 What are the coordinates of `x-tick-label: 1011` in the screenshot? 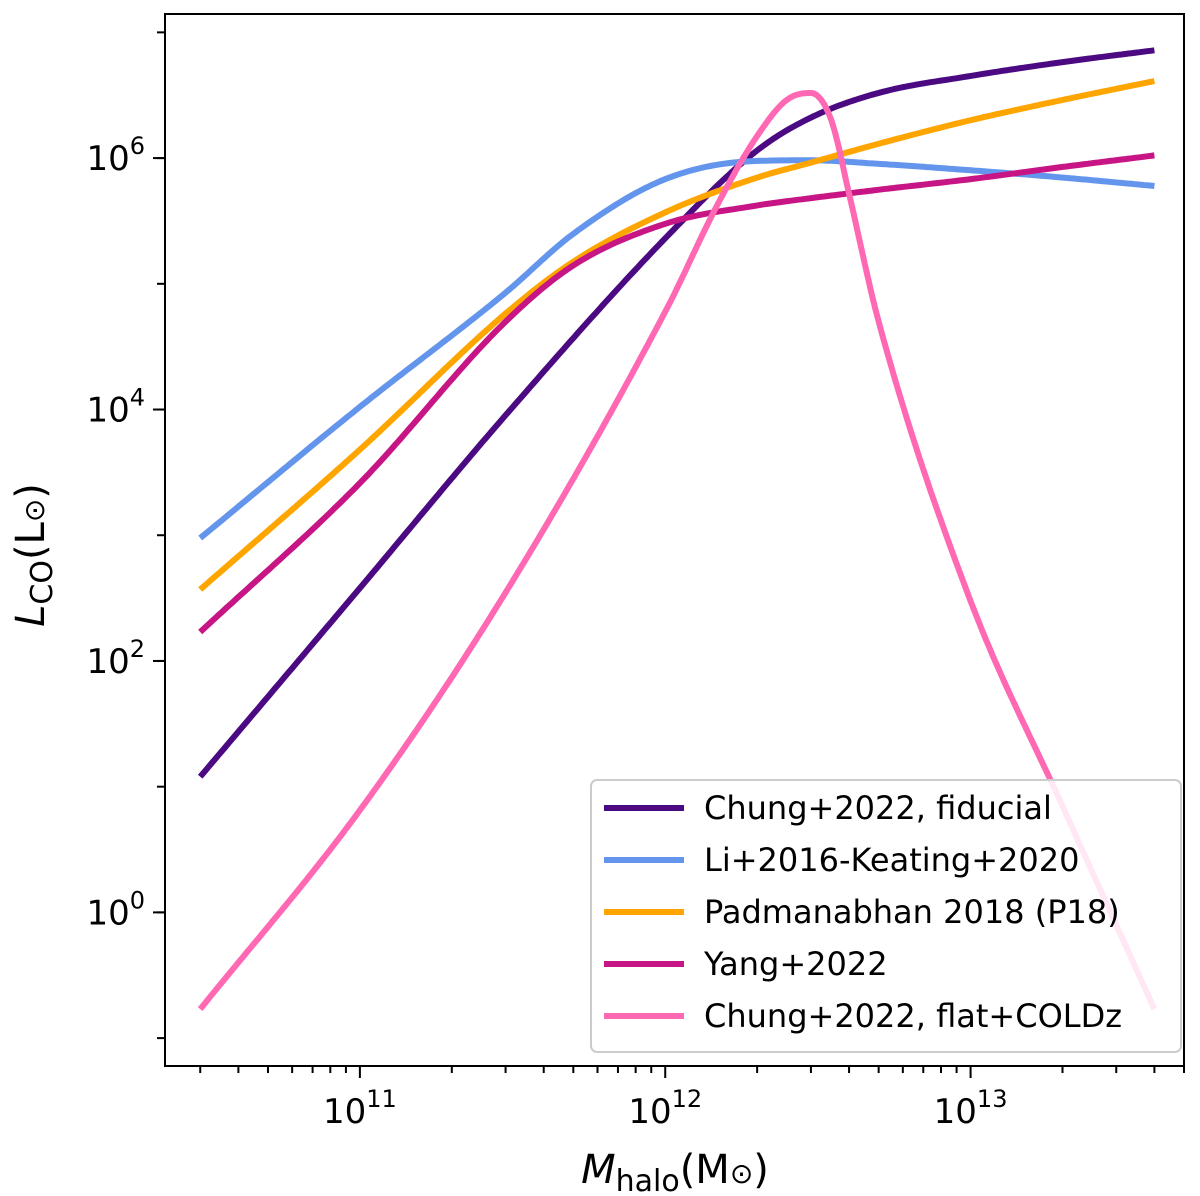 It's located at (360, 1108).